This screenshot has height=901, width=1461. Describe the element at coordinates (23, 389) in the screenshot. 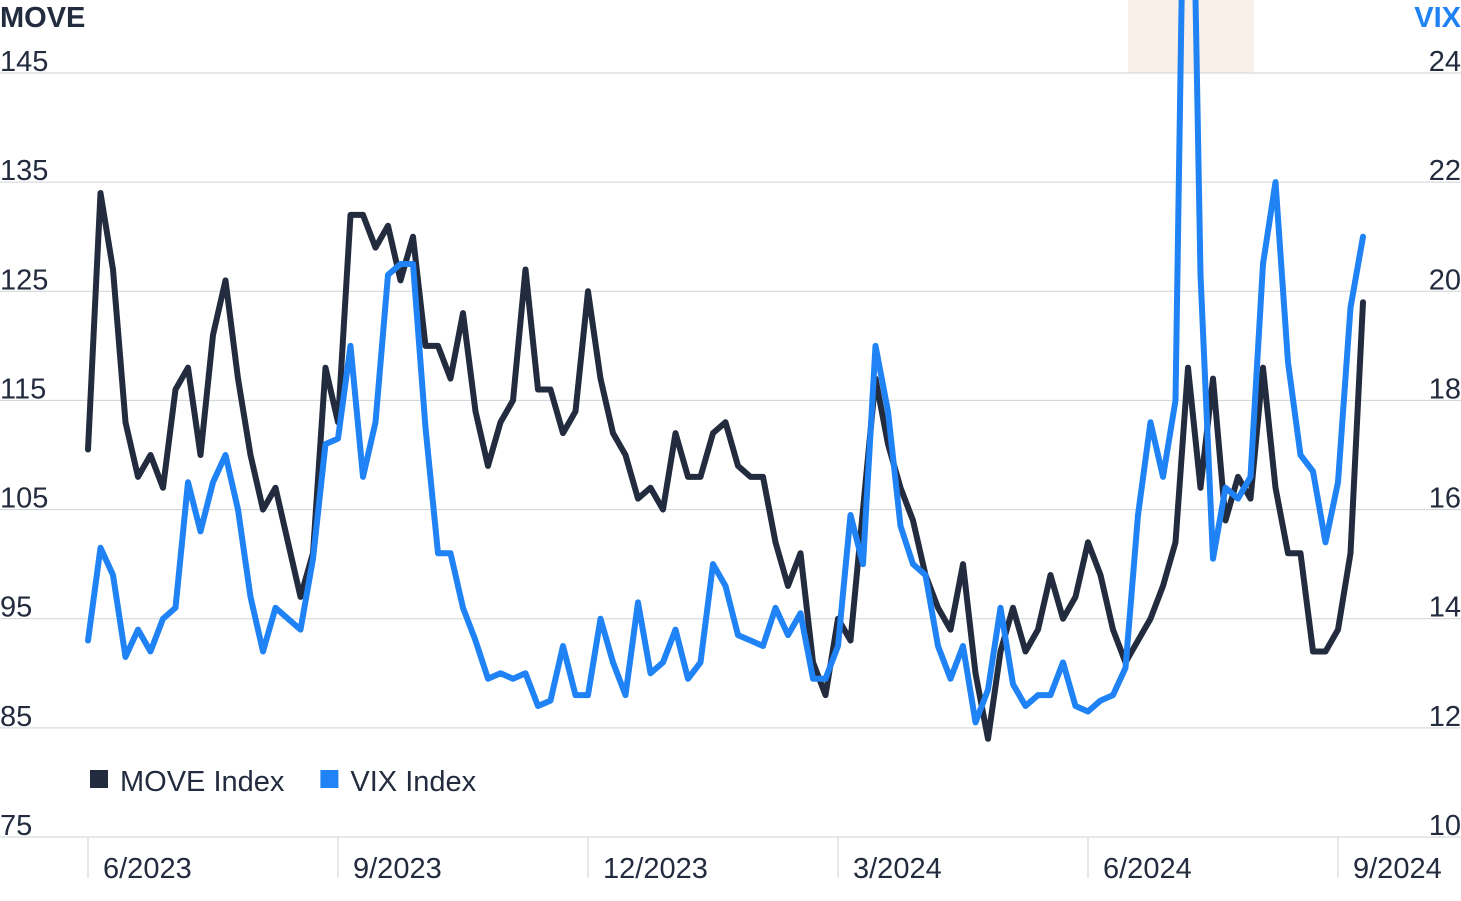

I see `y-tick-label: 115` at that location.